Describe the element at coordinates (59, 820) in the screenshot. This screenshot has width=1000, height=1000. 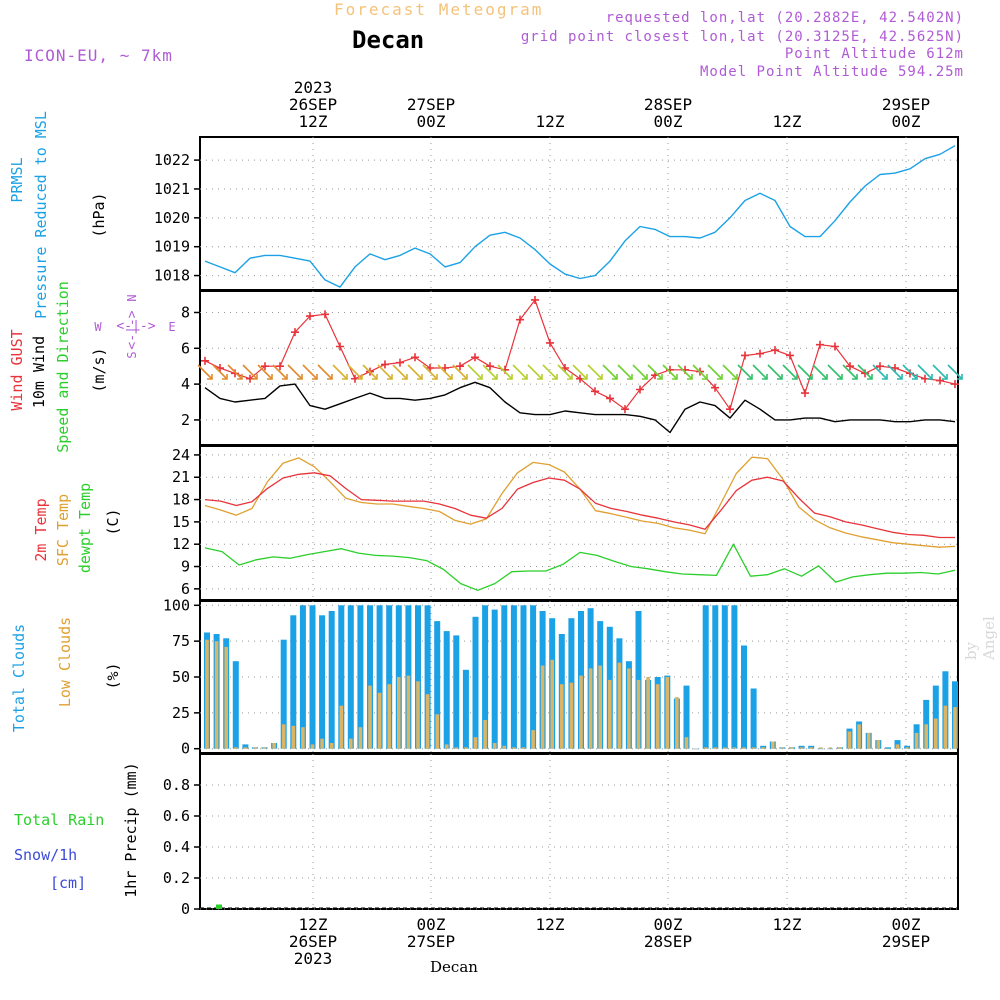
I see `legend-total-rain: Total Rain` at that location.